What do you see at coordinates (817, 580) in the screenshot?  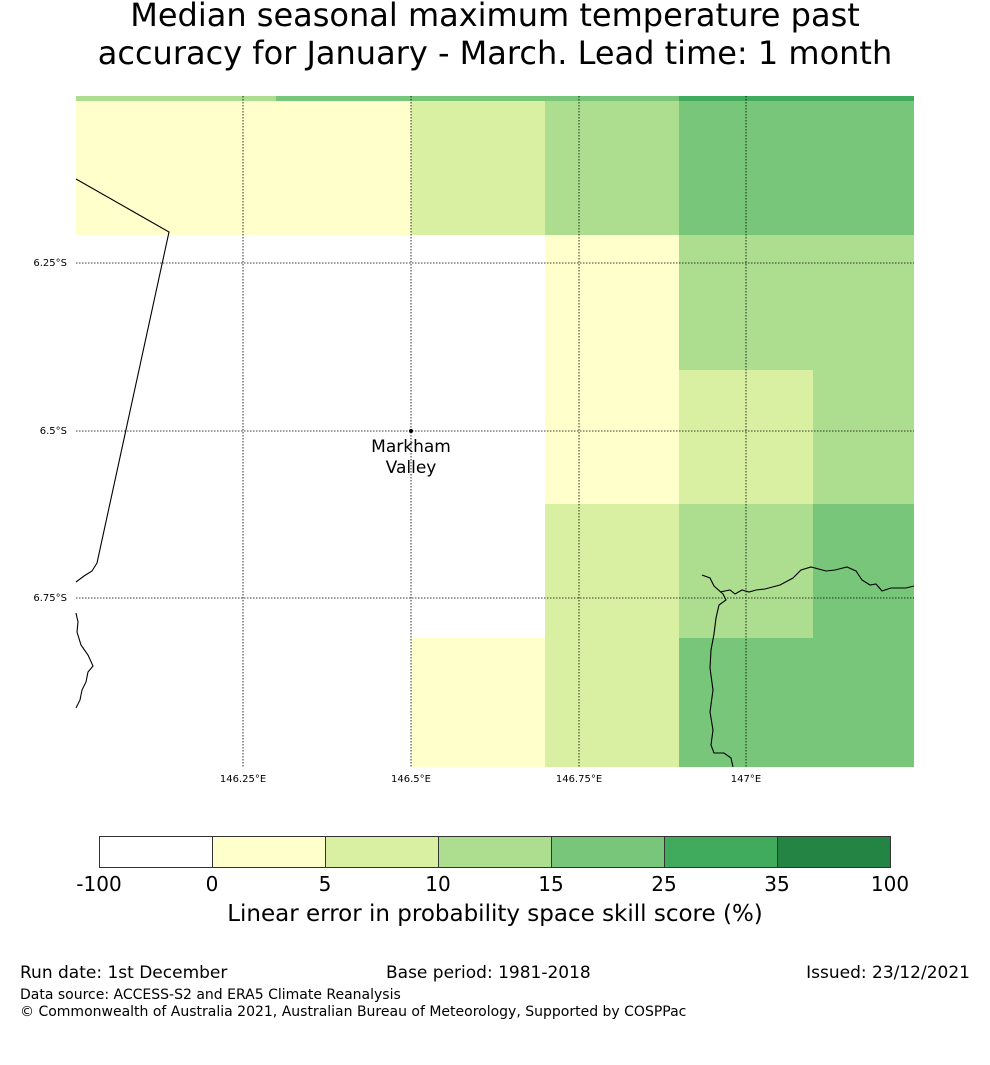 I see `coastline-east-upper` at bounding box center [817, 580].